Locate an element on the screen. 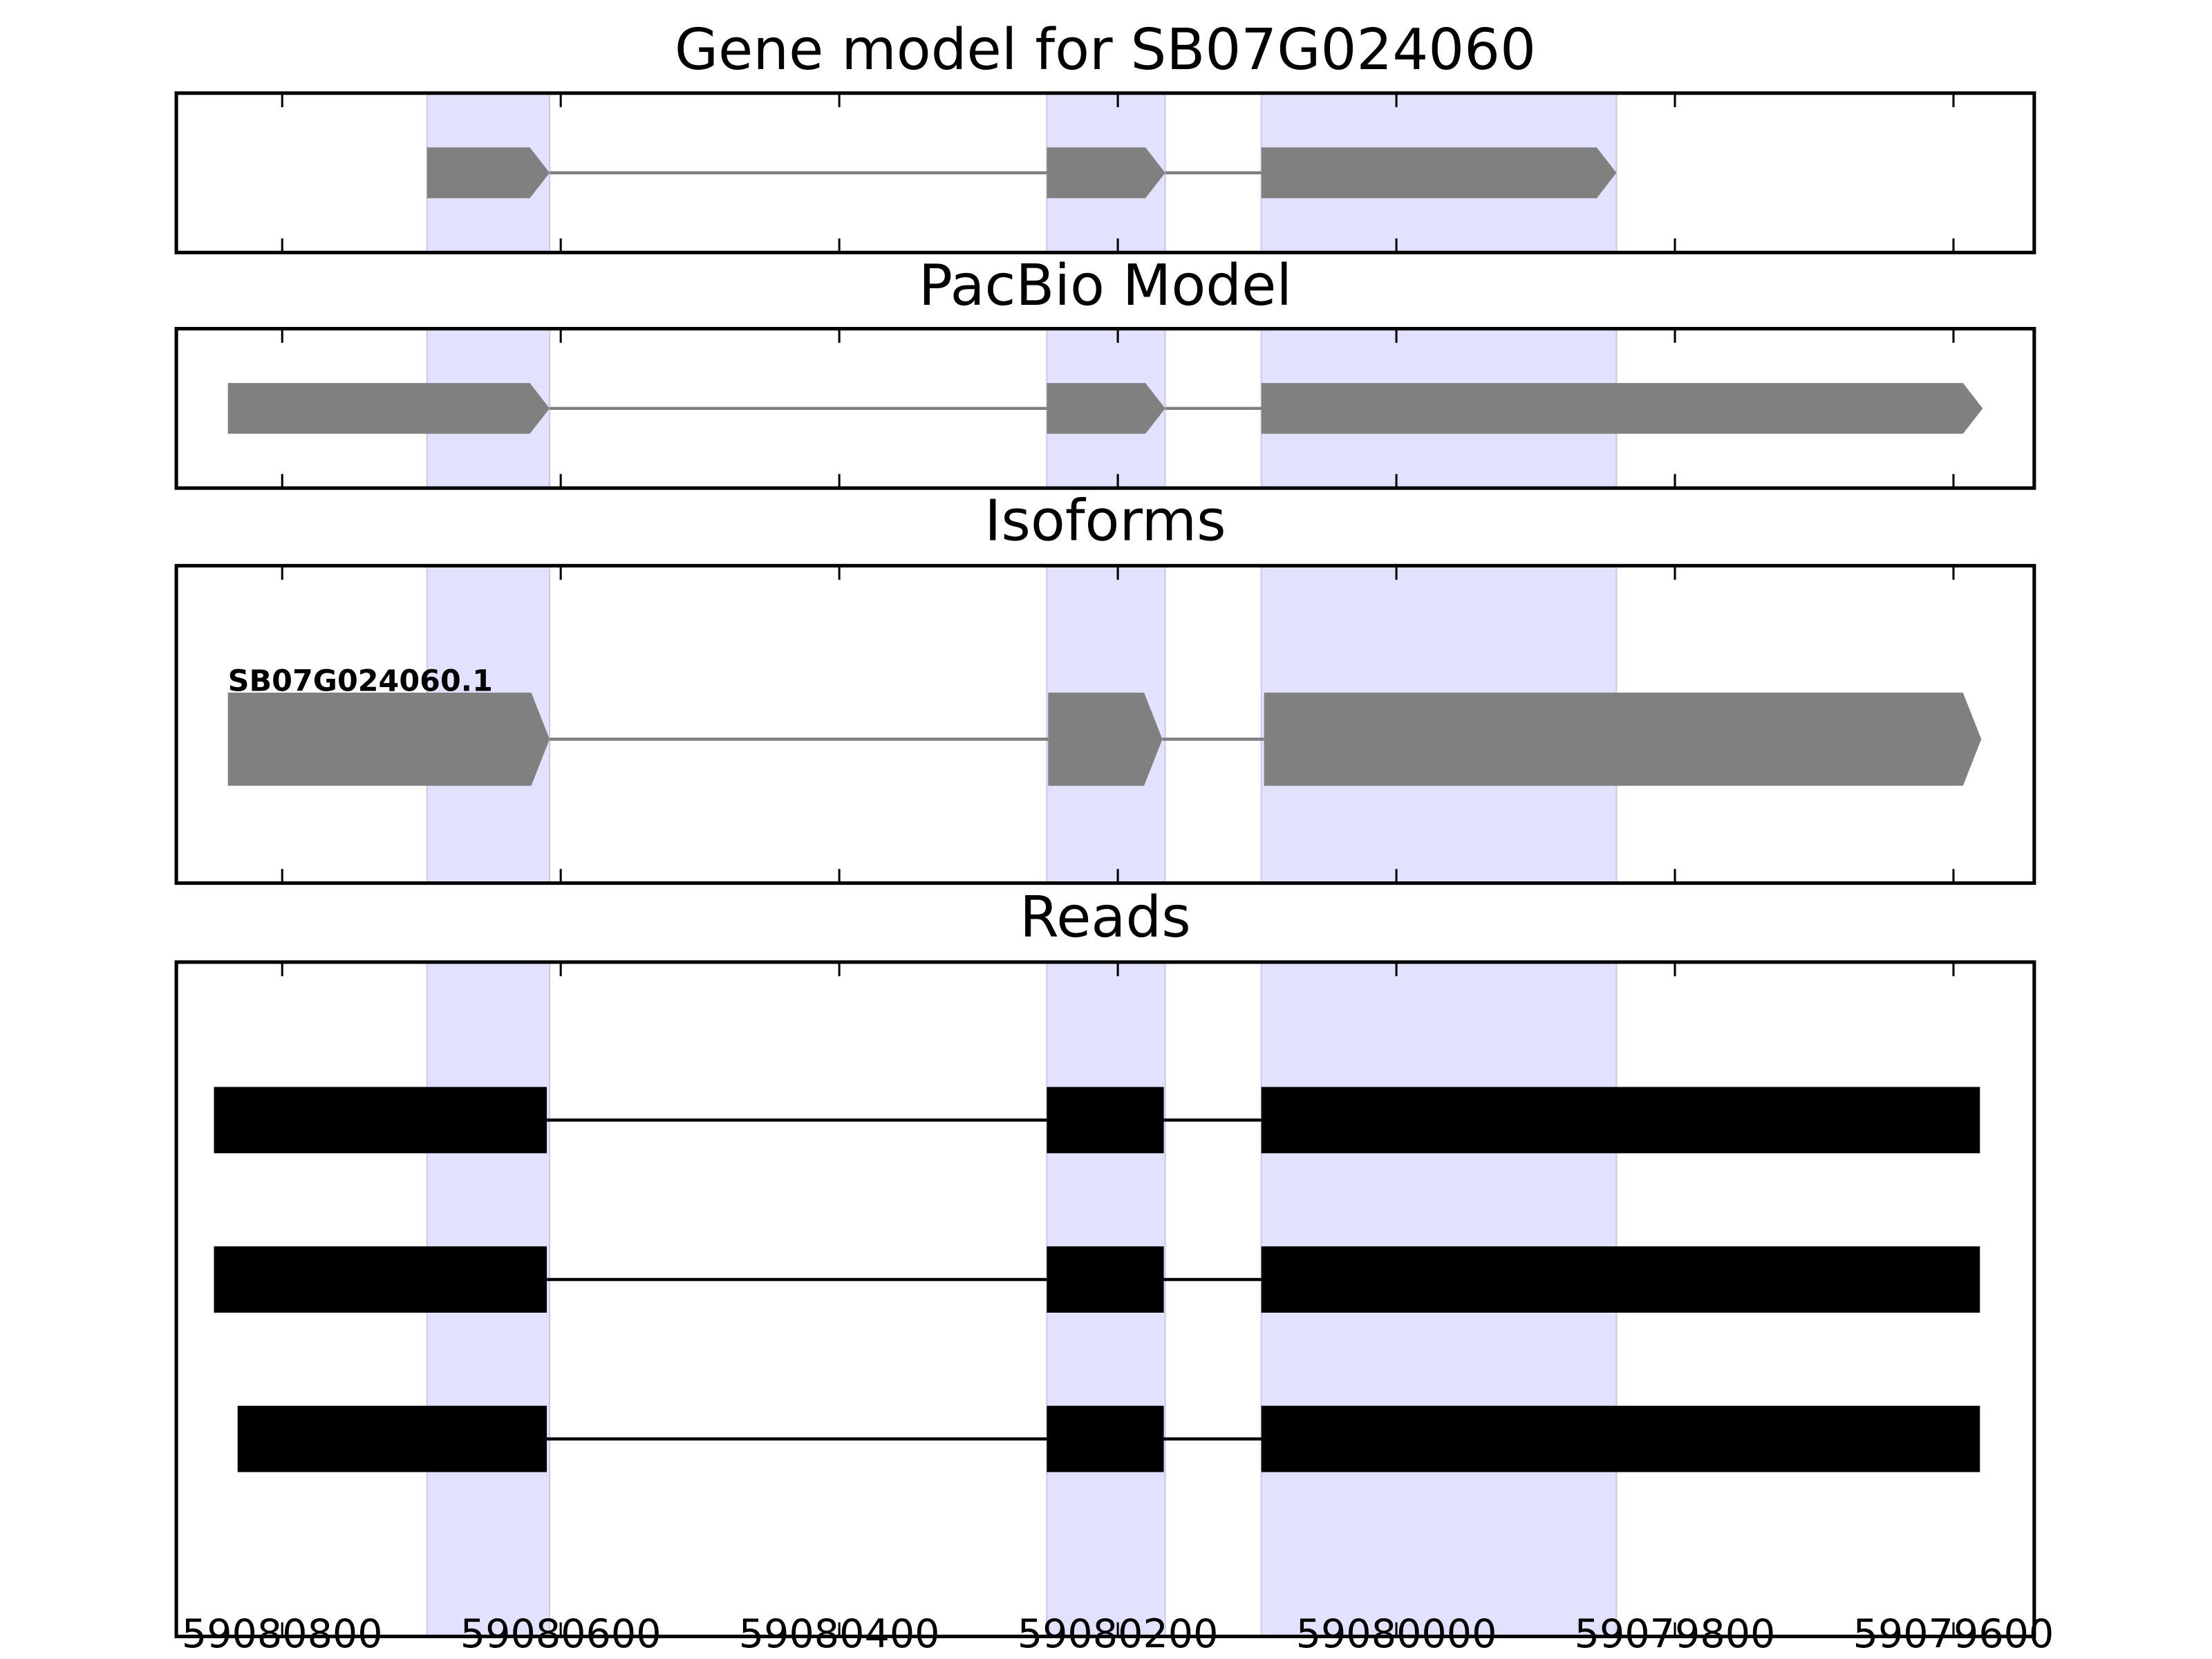  x-tick-label: 59080800 is located at coordinates (282, 1634).